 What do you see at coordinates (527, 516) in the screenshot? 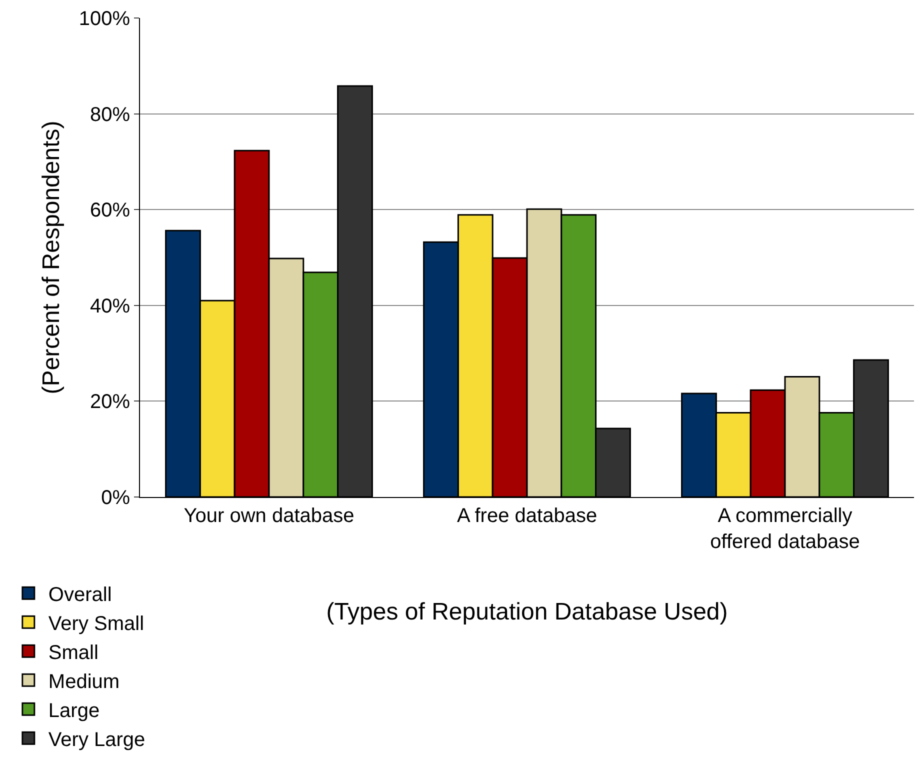
I see `x-tick-label: A free database` at bounding box center [527, 516].